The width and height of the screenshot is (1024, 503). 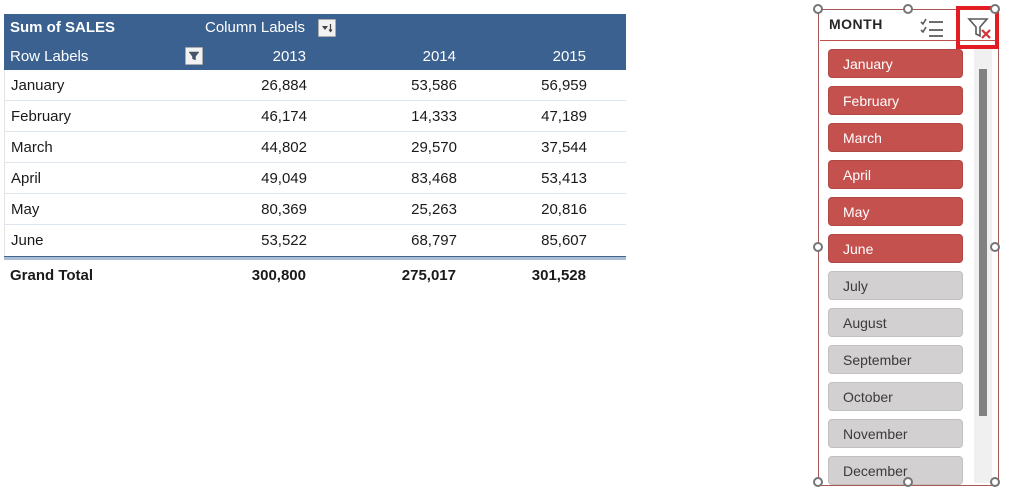 What do you see at coordinates (895, 470) in the screenshot?
I see `slicer-item-december: December` at bounding box center [895, 470].